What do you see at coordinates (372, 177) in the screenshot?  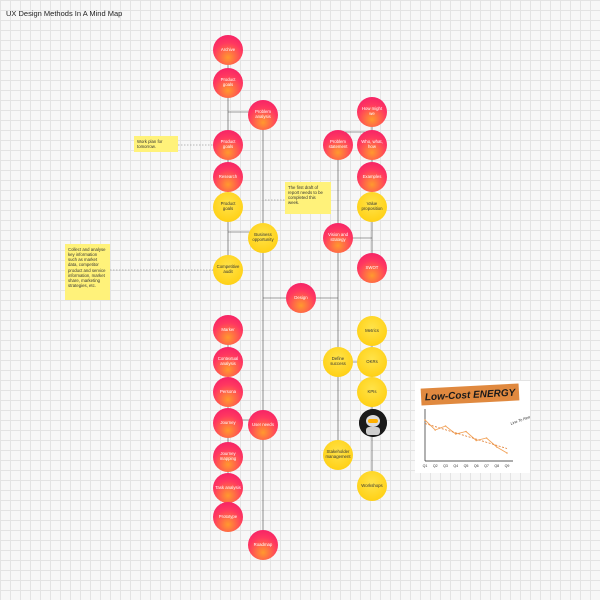 I see `mind-map-node: Examples` at bounding box center [372, 177].